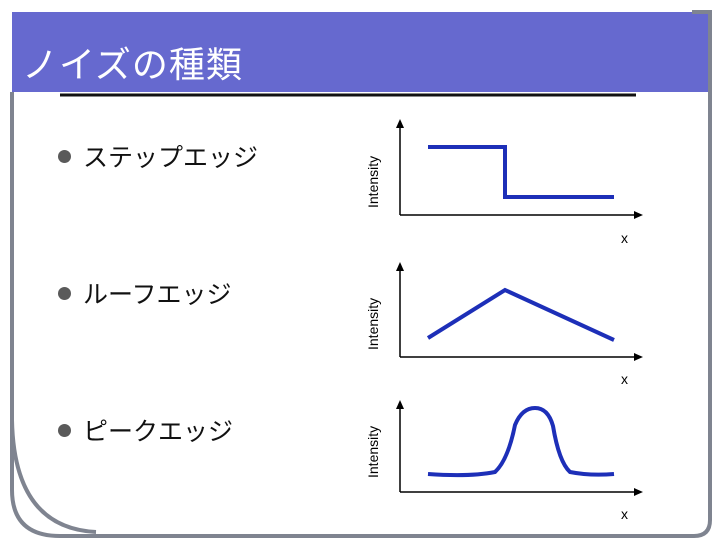 The height and width of the screenshot is (540, 720). I want to click on plot-step-curve, so click(521, 172).